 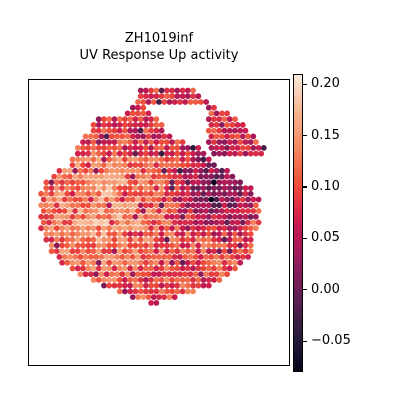 What do you see at coordinates (305, 238) in the screenshot?
I see `colorbar-tick-mark` at bounding box center [305, 238].